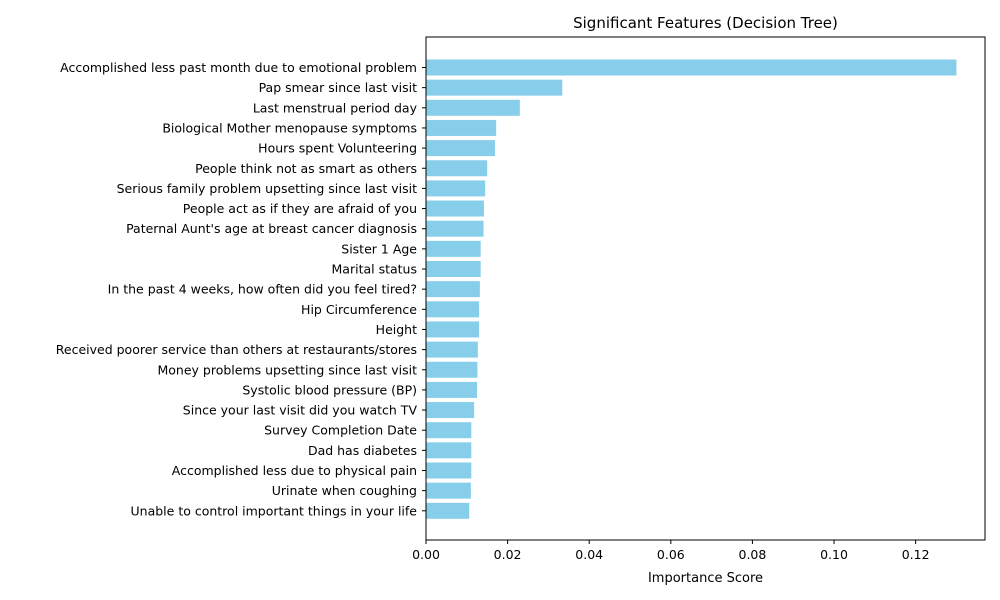  Describe the element at coordinates (344, 490) in the screenshot. I see `y-tick-label: Urinate when coughing` at that location.